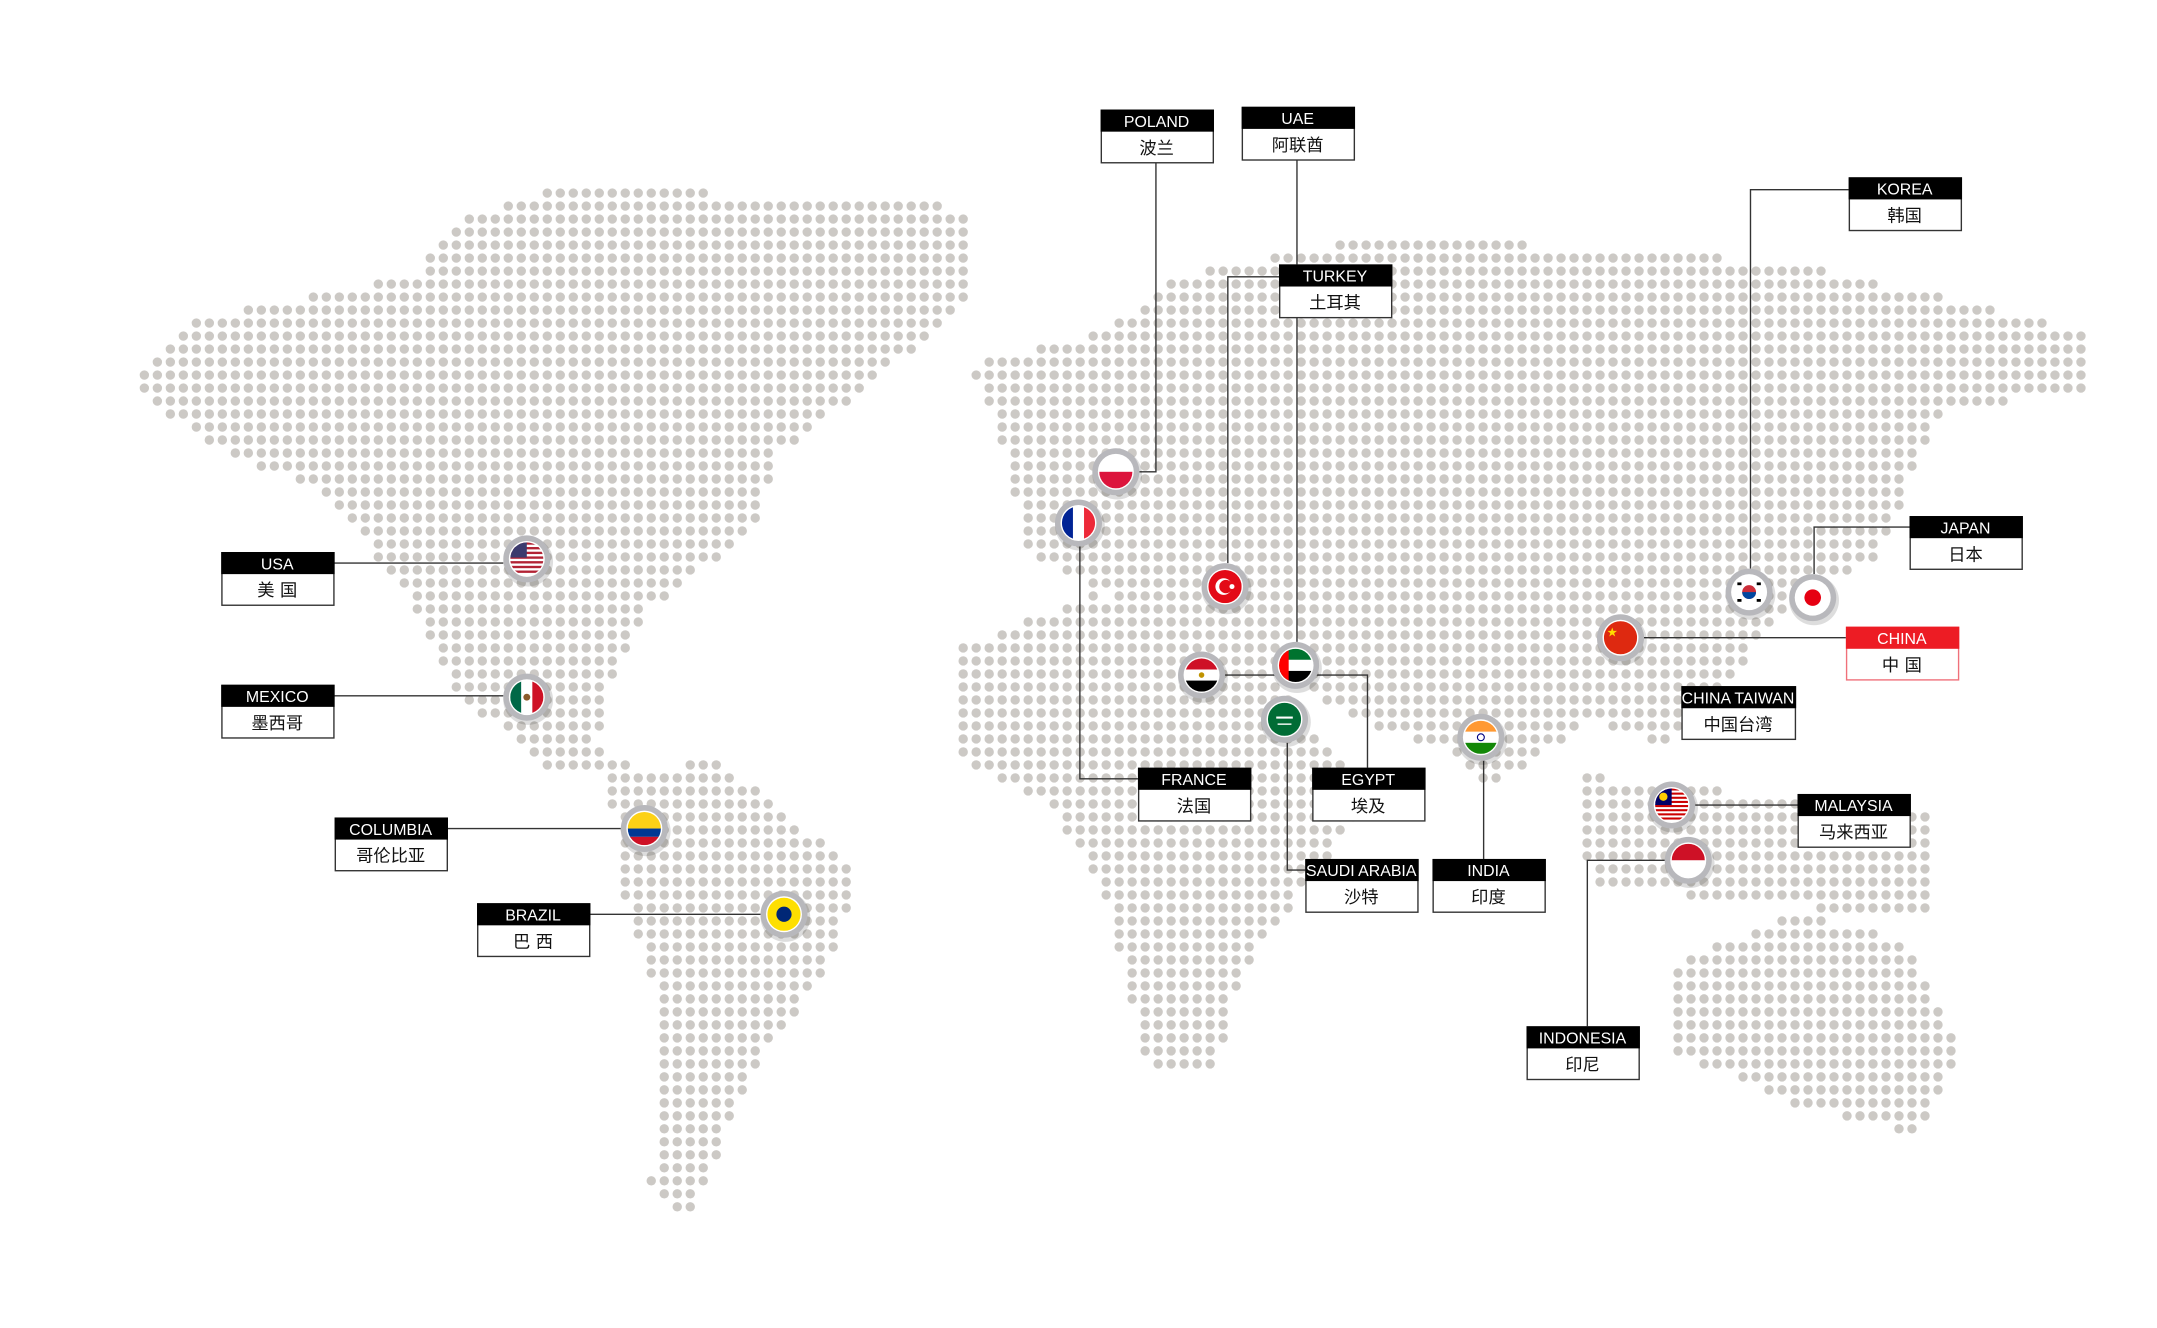 The height and width of the screenshot is (1328, 2157). I want to click on egypt-flag-icon, so click(1203, 677).